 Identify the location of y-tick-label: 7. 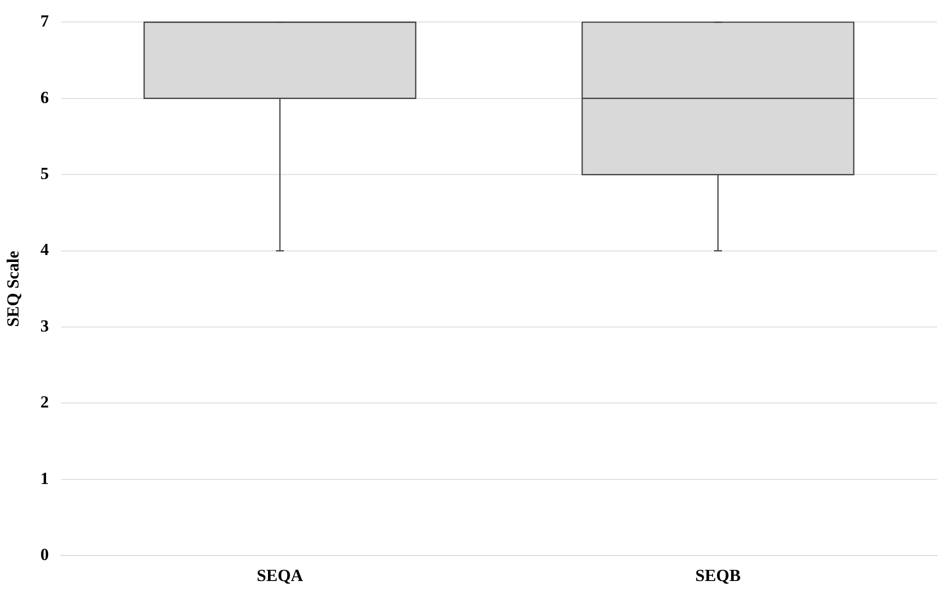
(45, 21).